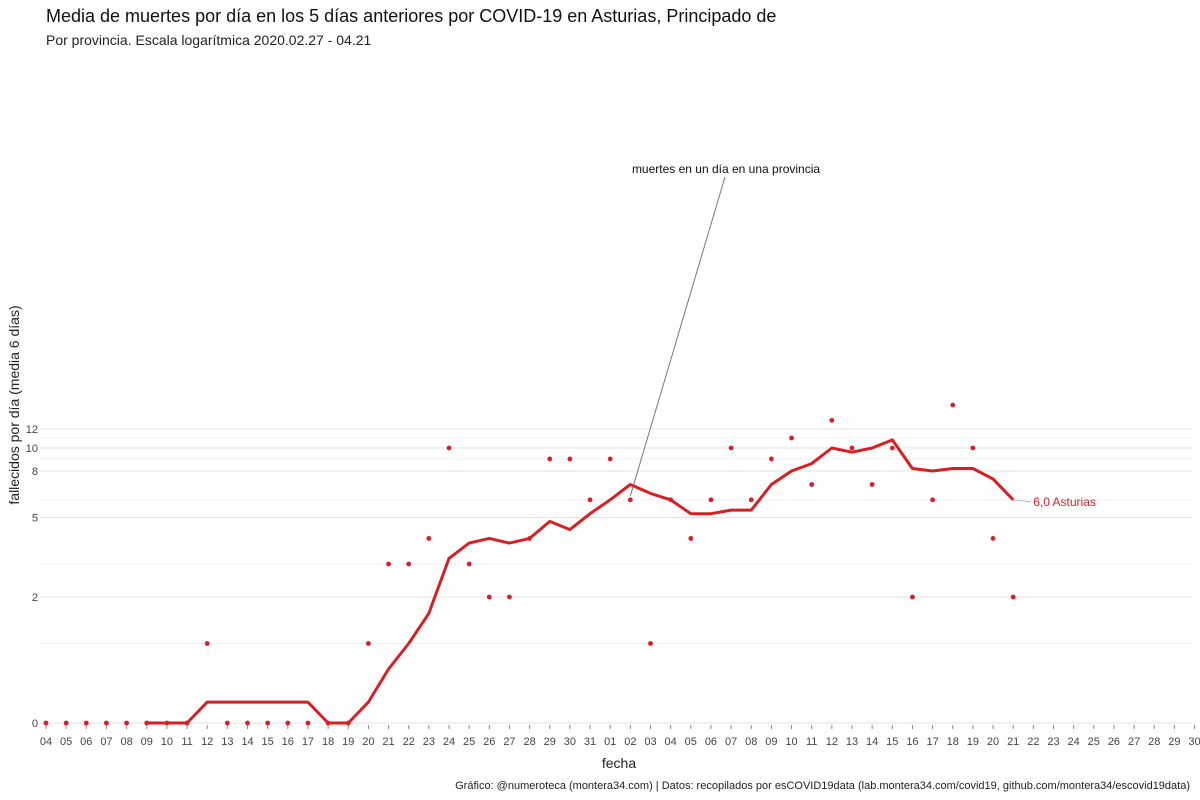 This screenshot has width=1200, height=800. What do you see at coordinates (912, 742) in the screenshot?
I see `x-tick-label: 16` at bounding box center [912, 742].